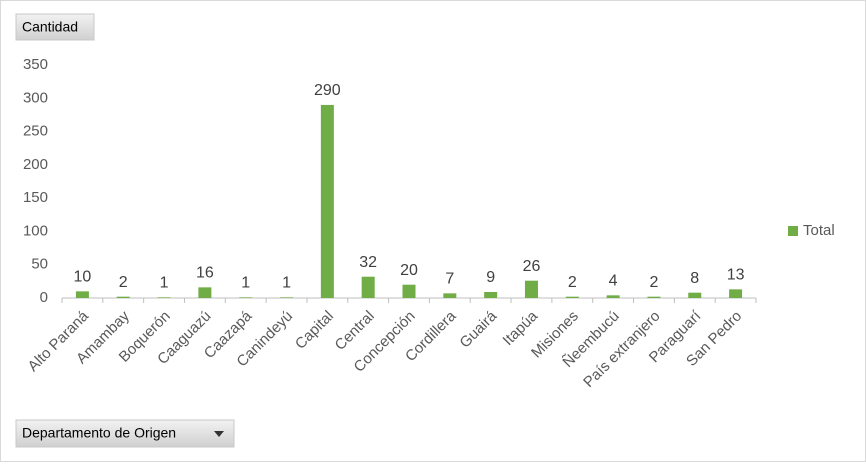 Image resolution: width=866 pixels, height=467 pixels. What do you see at coordinates (205, 273) in the screenshot?
I see `data-label: 16` at bounding box center [205, 273].